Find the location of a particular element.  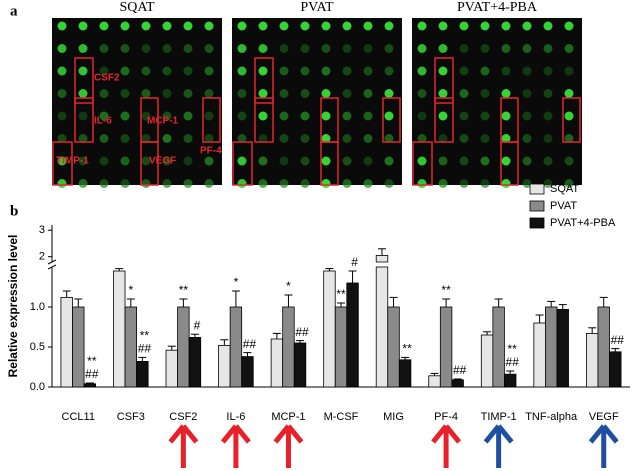

legend-label: PVAT is located at coordinates (563, 206).